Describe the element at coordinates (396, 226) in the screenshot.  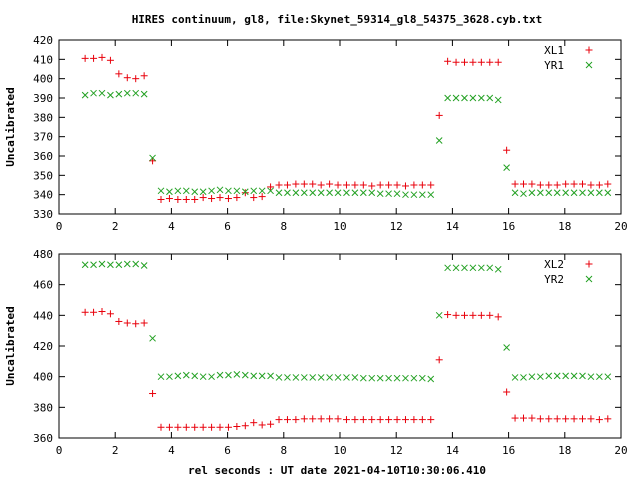
I see `x-tick-label: 12` at that location.